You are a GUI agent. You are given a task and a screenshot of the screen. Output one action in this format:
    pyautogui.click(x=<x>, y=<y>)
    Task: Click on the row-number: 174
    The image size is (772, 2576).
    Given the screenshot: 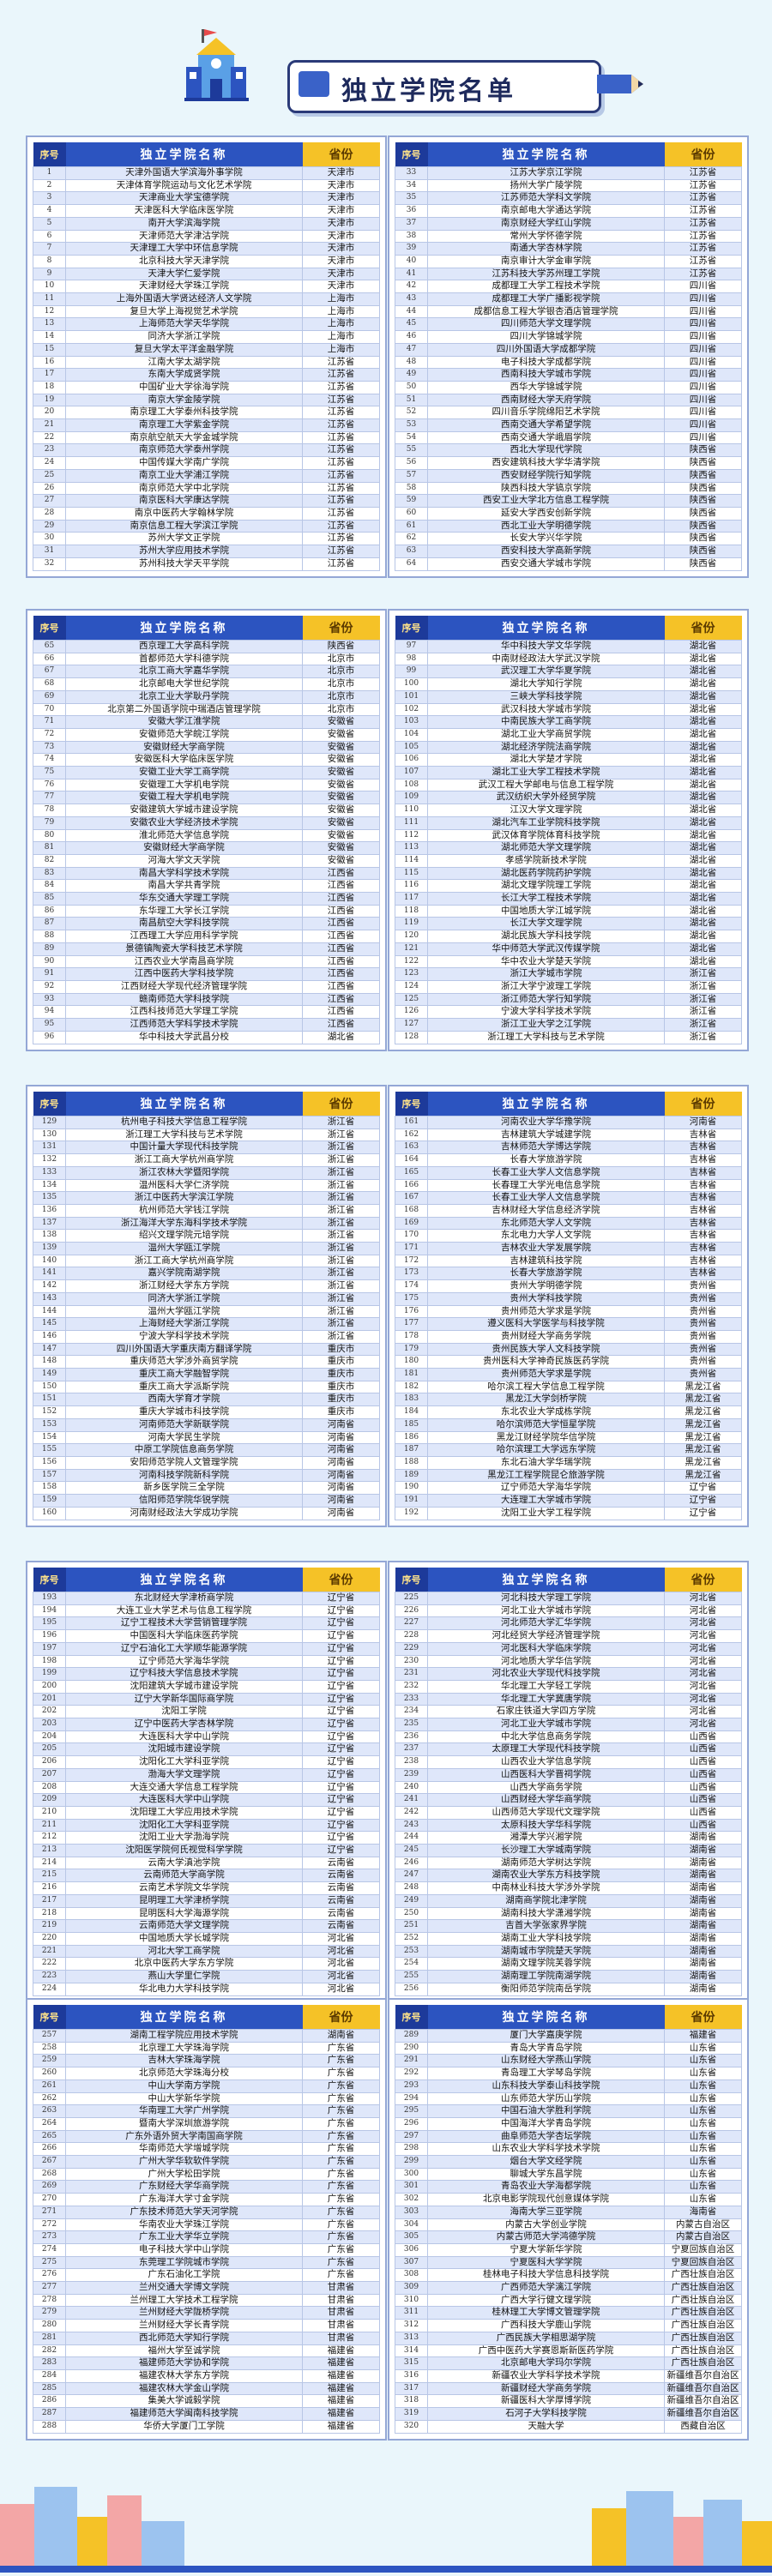 What is the action you would take?
    pyautogui.click(x=411, y=1286)
    